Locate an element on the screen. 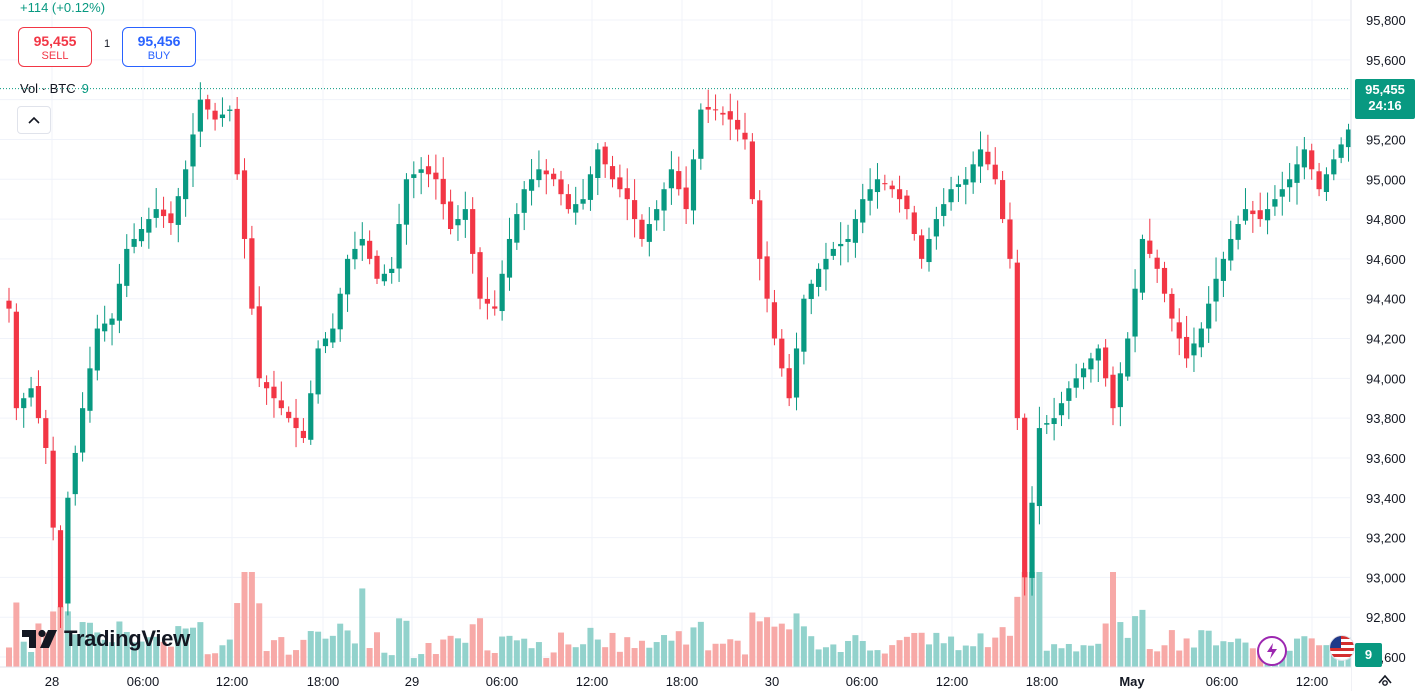 The height and width of the screenshot is (691, 1423). us-flag-icon is located at coordinates (1342, 648).